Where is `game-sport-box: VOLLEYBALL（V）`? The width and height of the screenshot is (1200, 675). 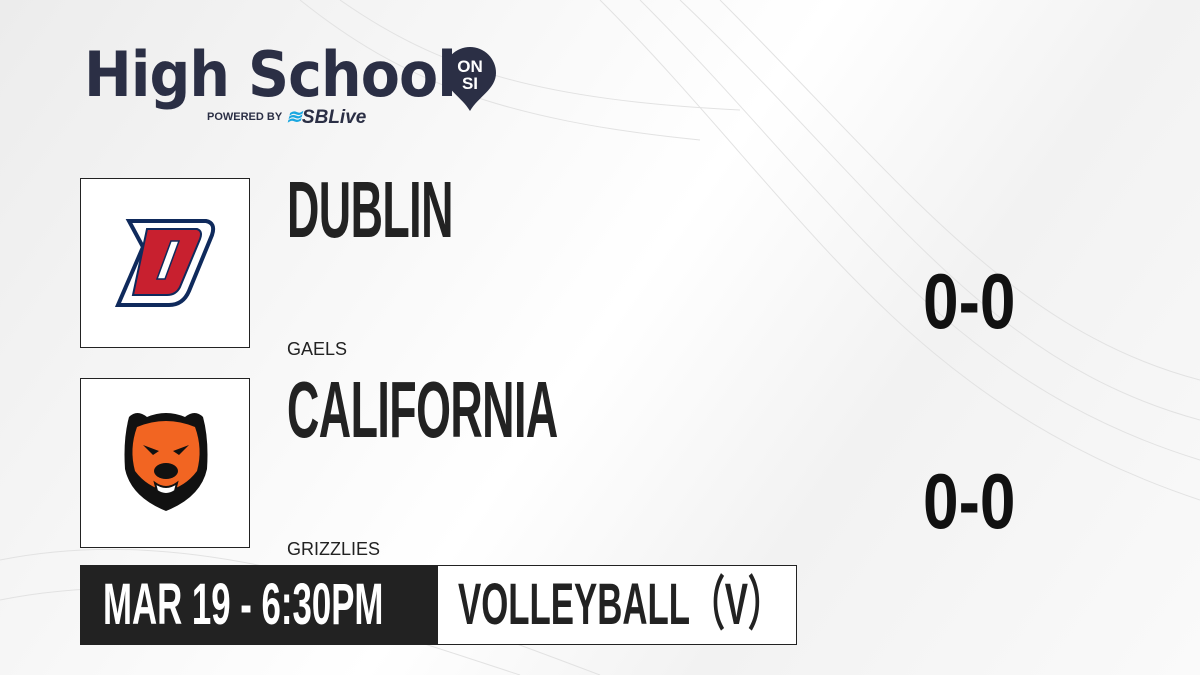 game-sport-box: VOLLEYBALL（V） is located at coordinates (617, 605).